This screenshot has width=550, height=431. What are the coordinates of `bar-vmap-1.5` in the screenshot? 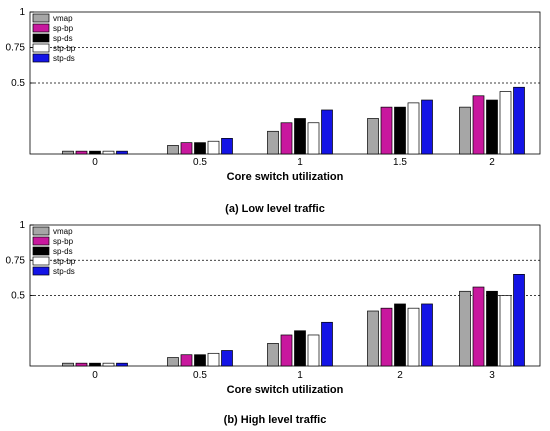 It's located at (373, 136).